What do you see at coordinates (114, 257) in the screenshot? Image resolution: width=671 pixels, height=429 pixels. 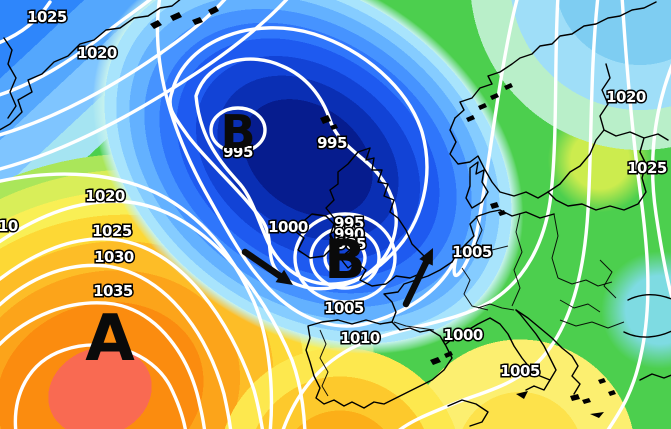 I see `isobar-label: 1030` at bounding box center [114, 257].